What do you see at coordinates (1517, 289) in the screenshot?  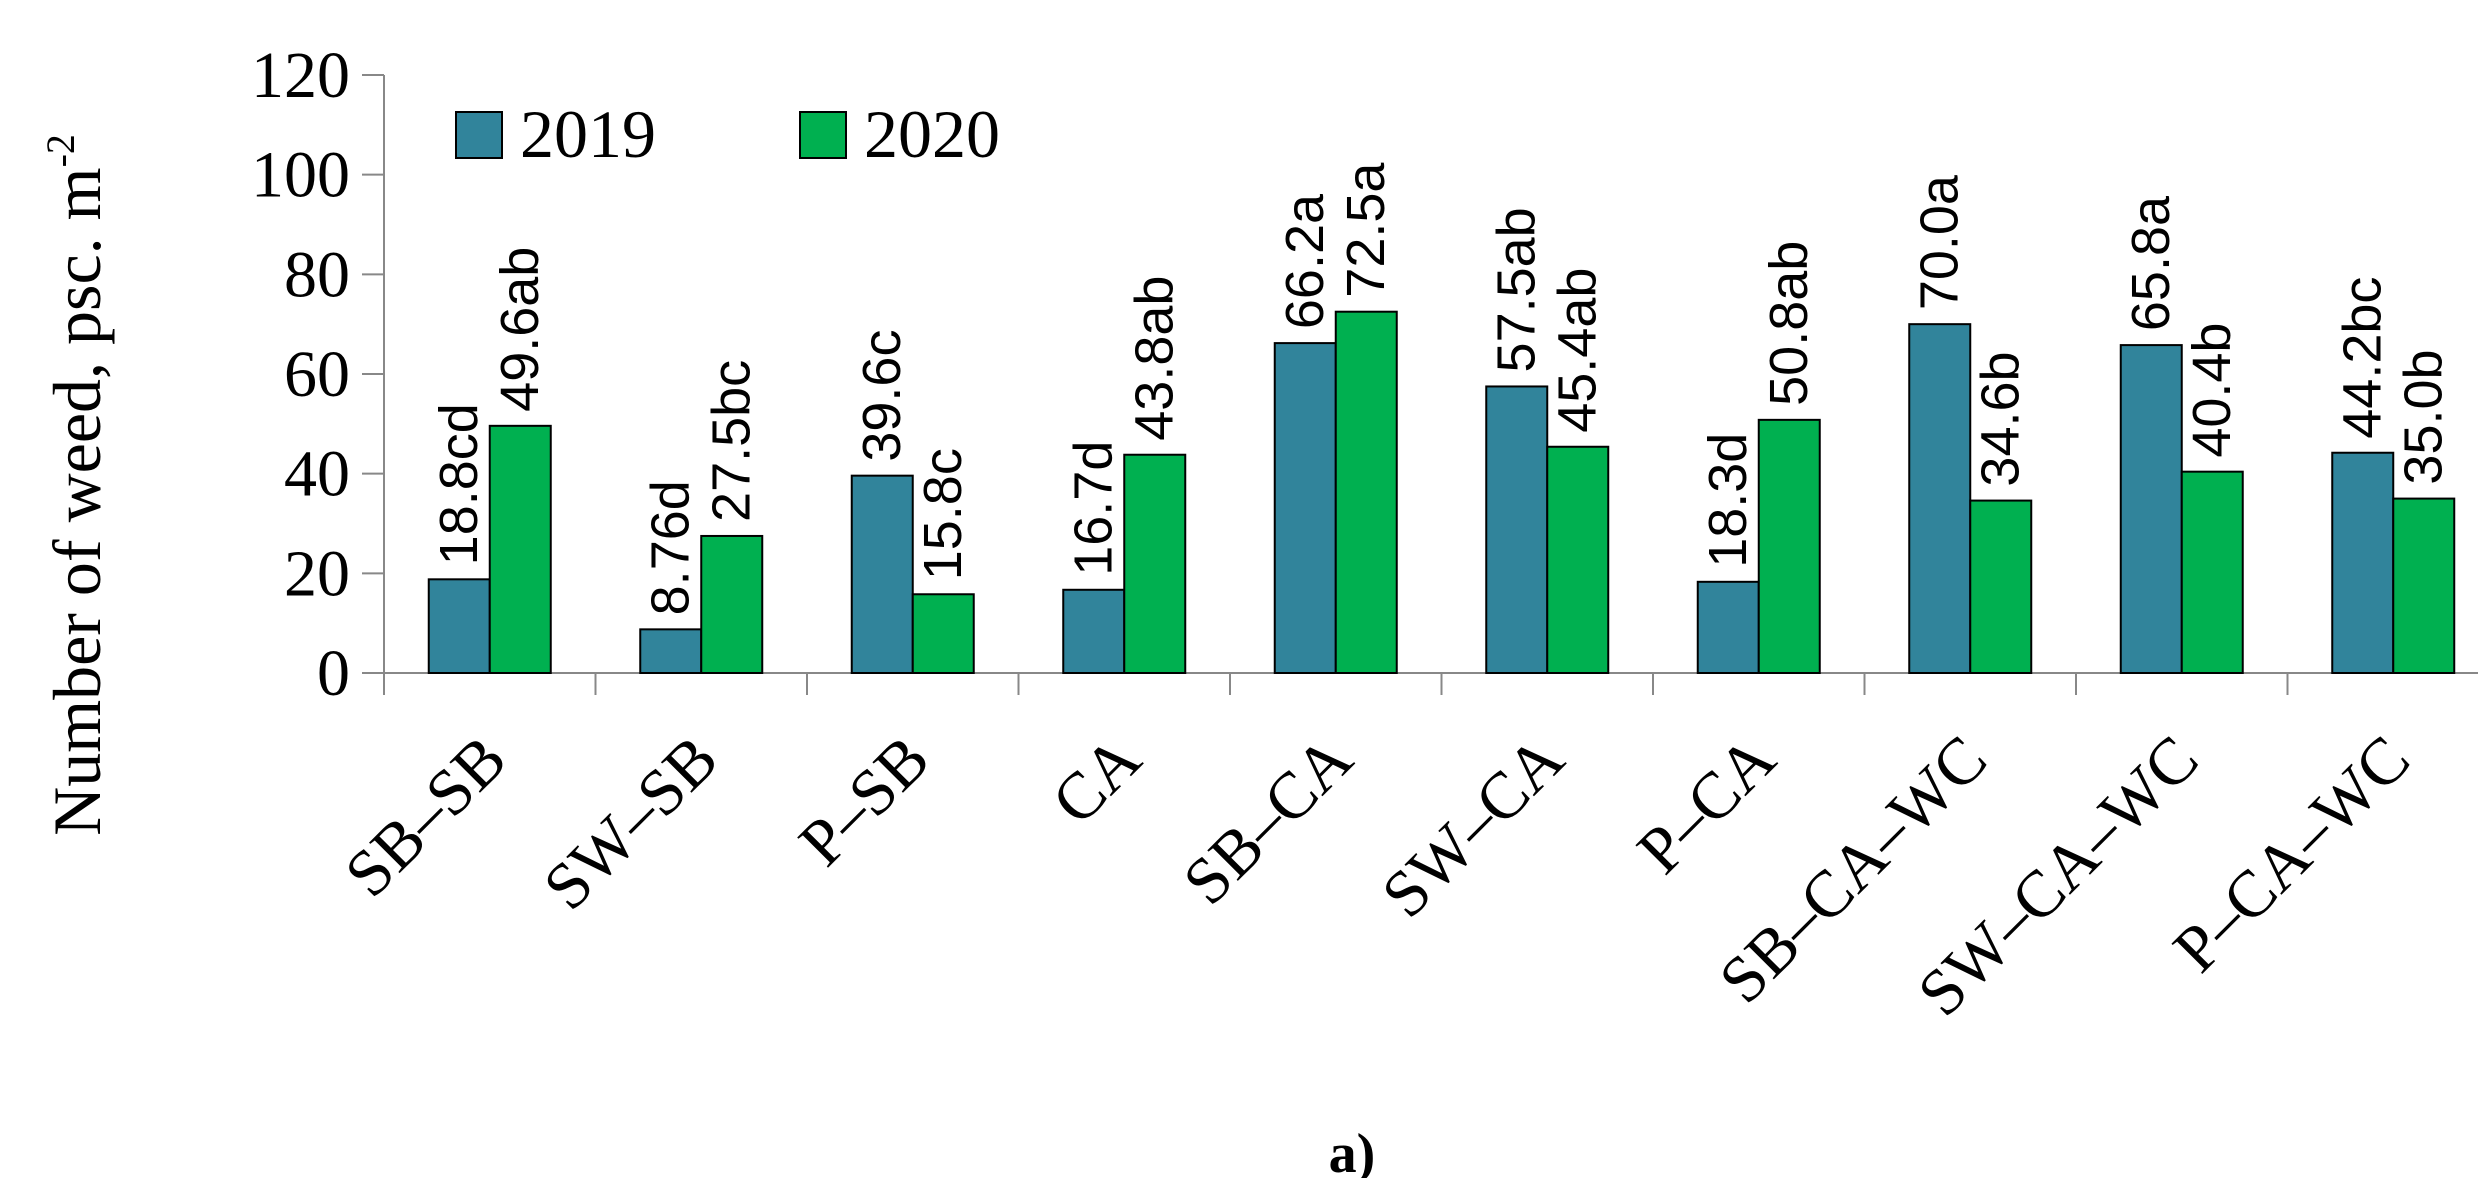 I see `bar-data-label: 57.5ab` at bounding box center [1517, 289].